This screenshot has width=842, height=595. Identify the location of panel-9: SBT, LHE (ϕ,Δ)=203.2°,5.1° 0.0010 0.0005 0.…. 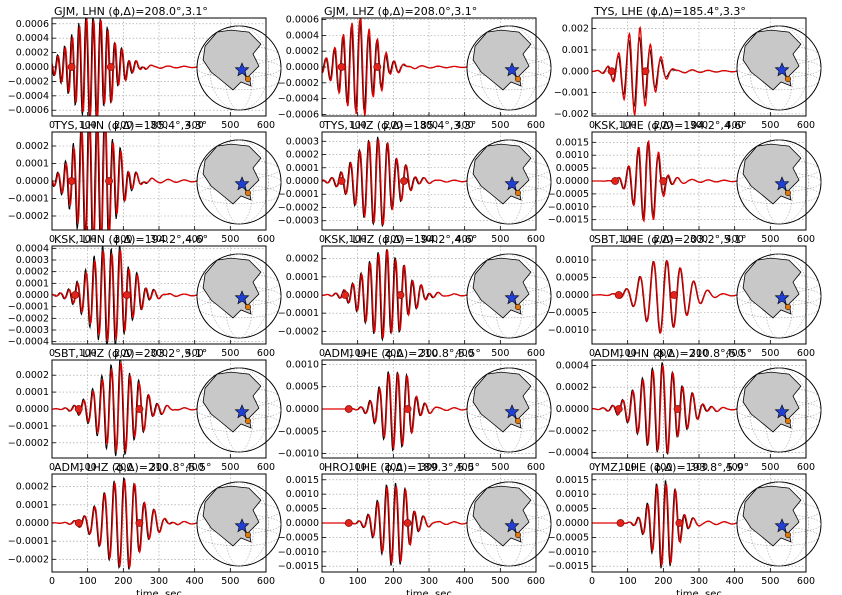
(685, 296).